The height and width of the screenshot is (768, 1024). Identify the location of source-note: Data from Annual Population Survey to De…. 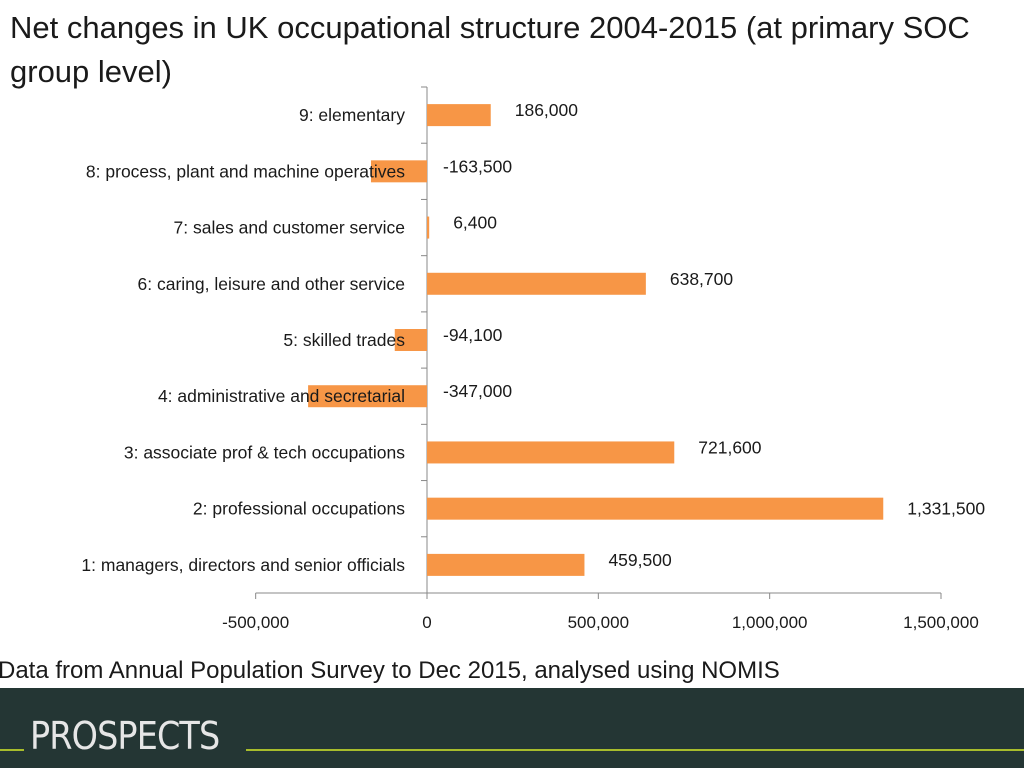
(390, 670).